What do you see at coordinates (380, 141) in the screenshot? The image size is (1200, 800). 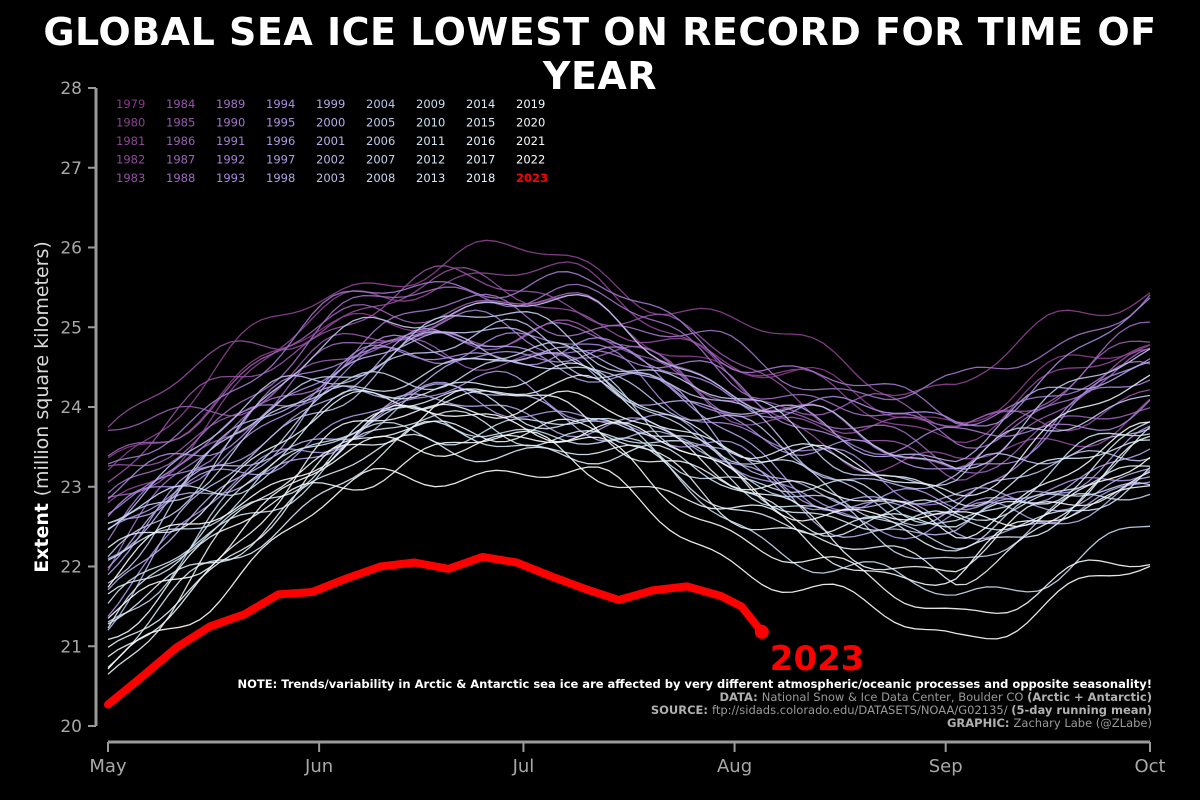 I see `legend-year-label: 2006` at bounding box center [380, 141].